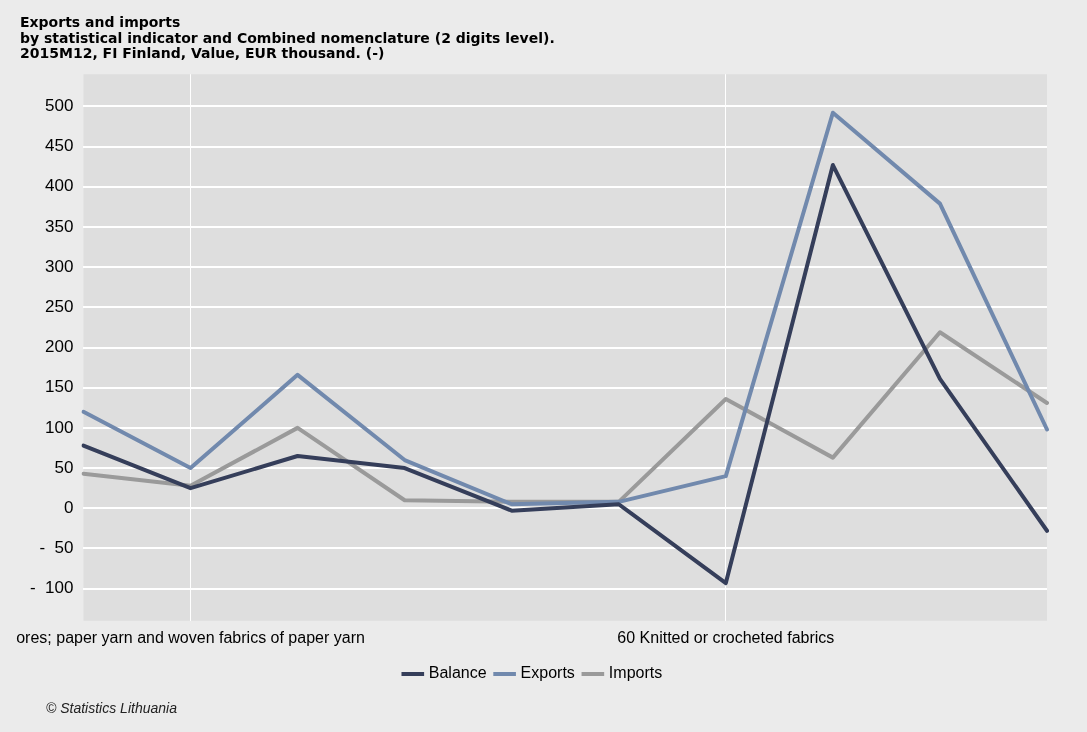 The width and height of the screenshot is (1087, 732). I want to click on x-tick-label: ores; paper yarn and woven fabrics of paper yarn, so click(190, 637).